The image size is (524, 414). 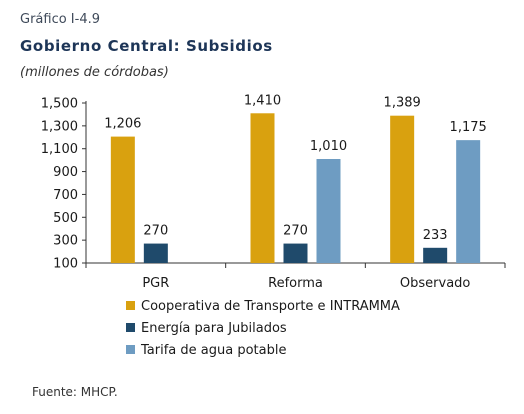 I want to click on y-tick-label: 1,300, so click(x=59, y=126).